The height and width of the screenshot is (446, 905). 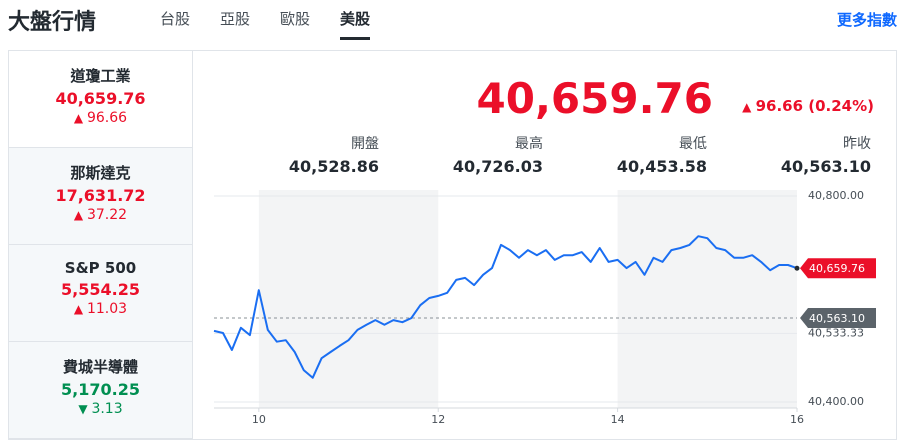 I want to click on reference-tag, so click(x=838, y=318).